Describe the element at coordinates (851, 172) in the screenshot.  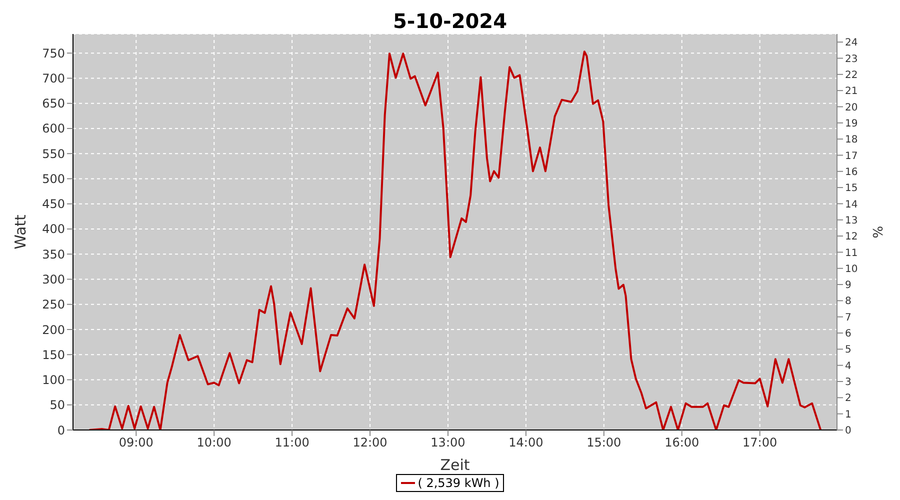
I see `y2-tick-label: 16` at that location.